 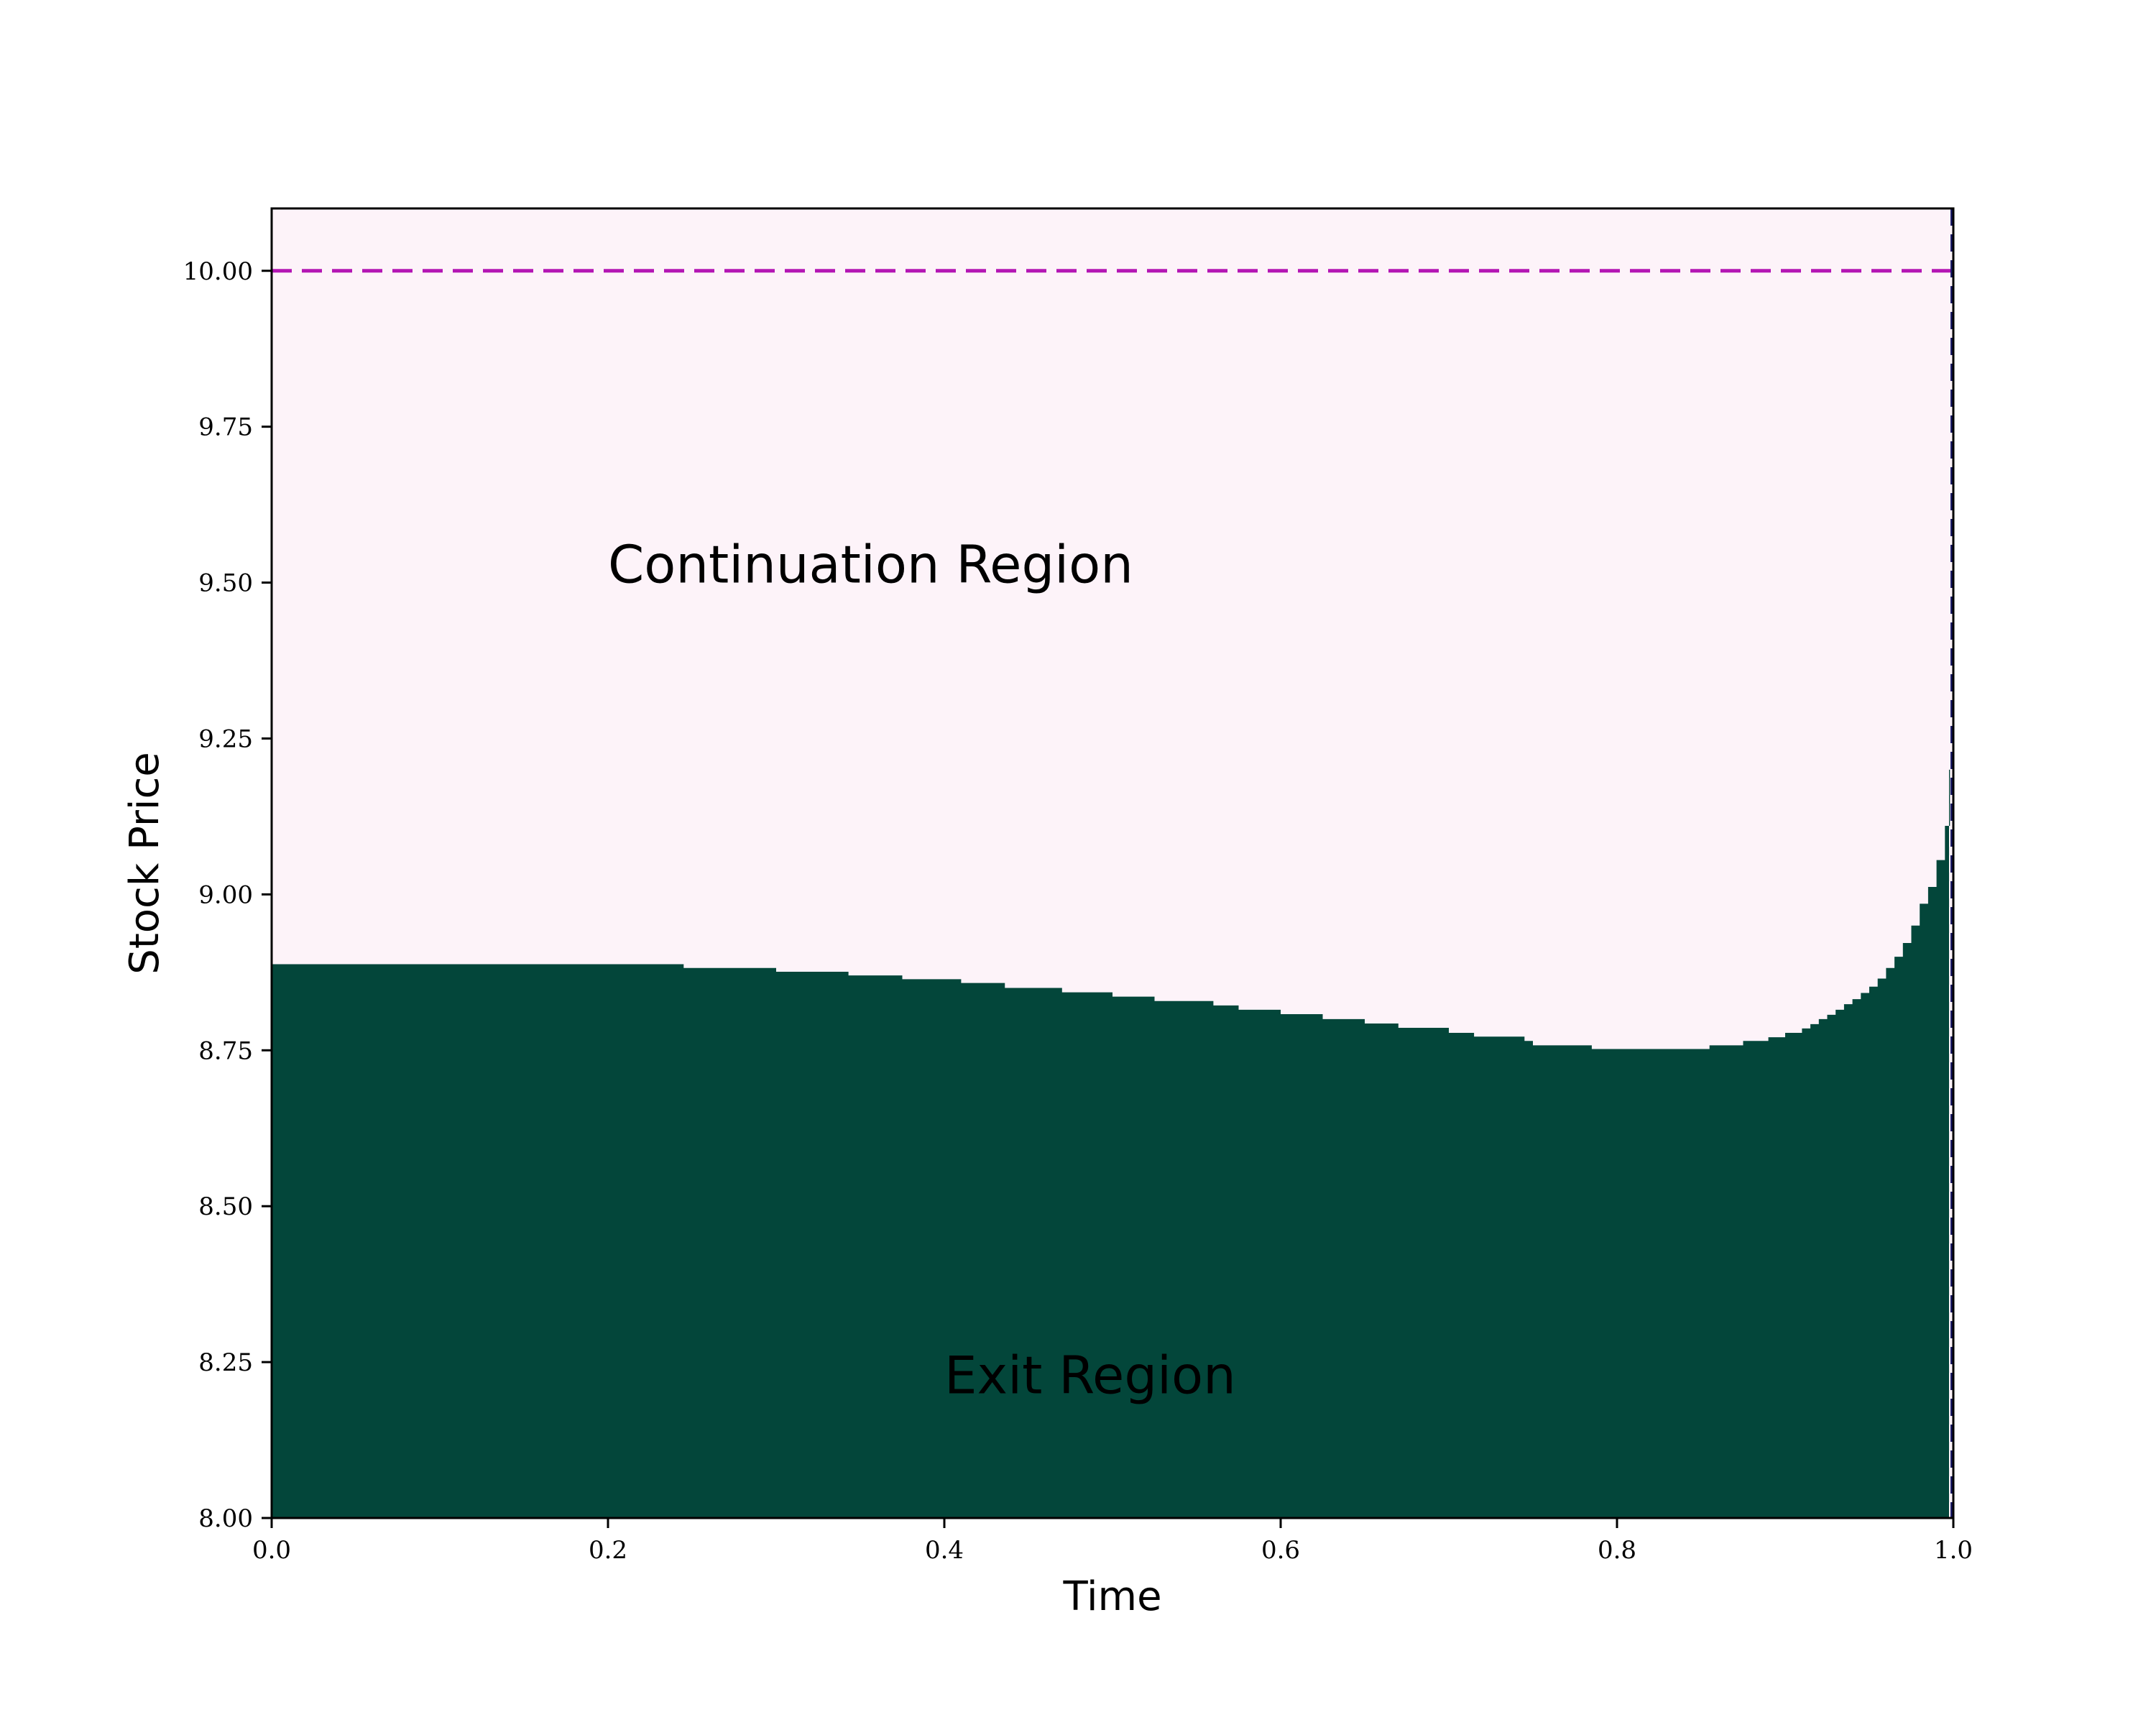 I want to click on continuation-region-label: Continuation Region, so click(x=871, y=565).